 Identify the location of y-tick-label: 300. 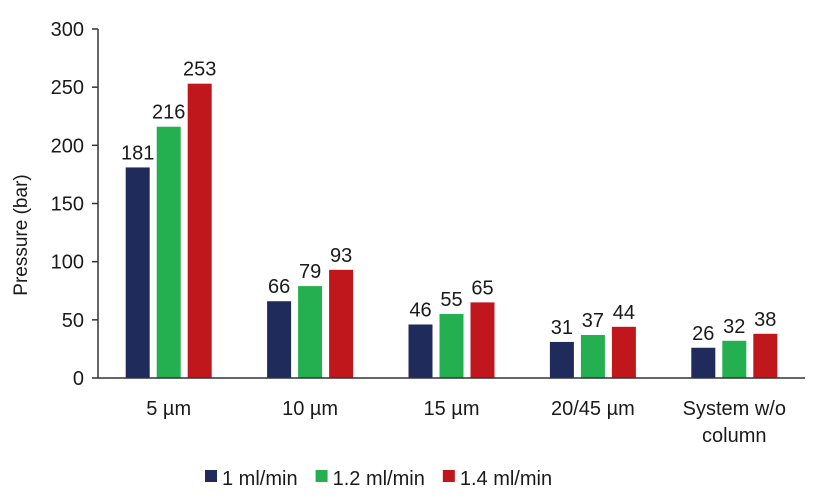
(67, 30).